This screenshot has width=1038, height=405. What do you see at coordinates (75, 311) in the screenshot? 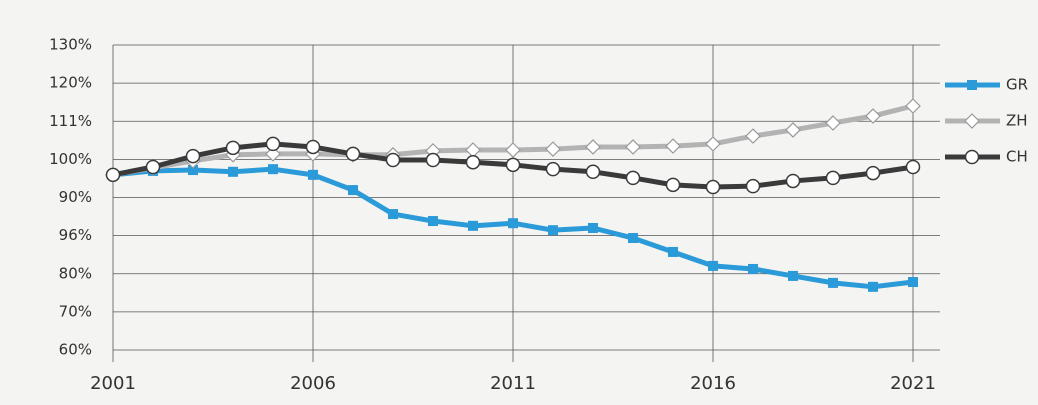
I see `y-tick-label: 70%` at bounding box center [75, 311].